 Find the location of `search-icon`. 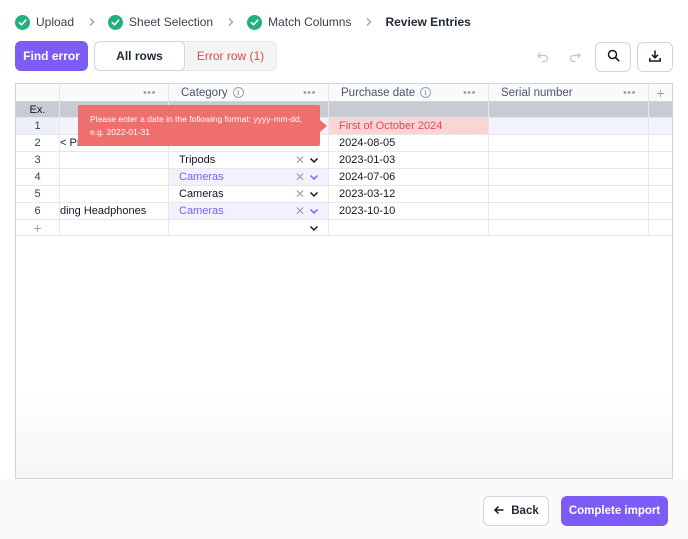

search-icon is located at coordinates (613, 57).